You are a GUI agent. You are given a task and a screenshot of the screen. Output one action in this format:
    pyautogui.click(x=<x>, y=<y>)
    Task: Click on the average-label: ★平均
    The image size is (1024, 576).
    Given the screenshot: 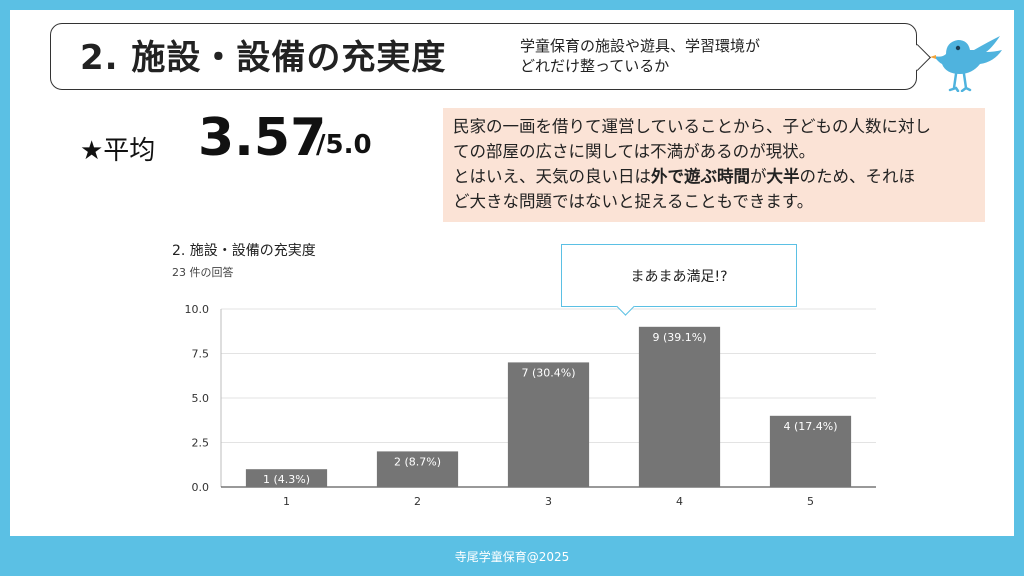 What is the action you would take?
    pyautogui.click(x=118, y=151)
    